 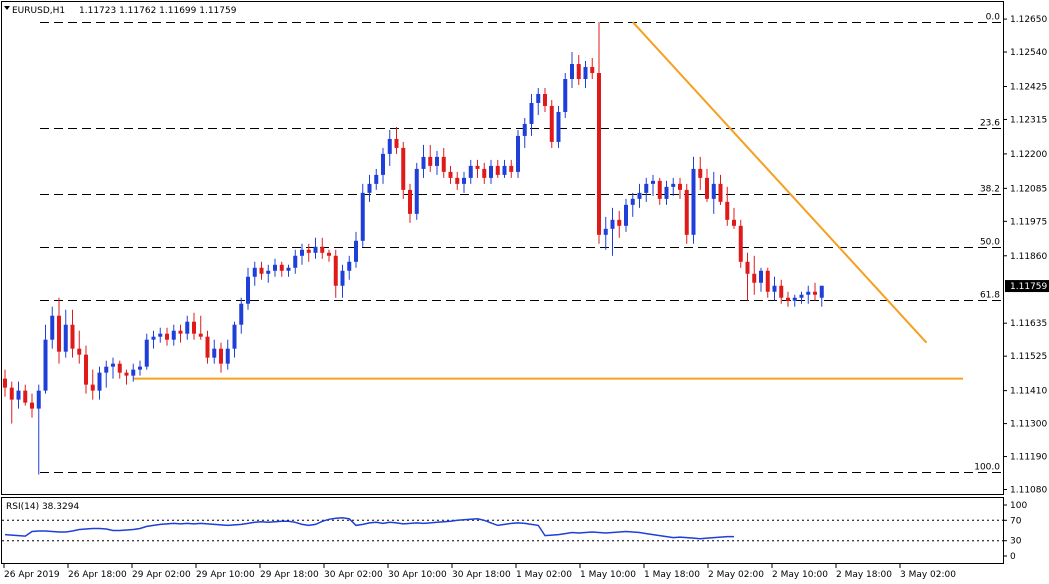 I want to click on dropdown-triangle-icon, so click(x=7, y=8).